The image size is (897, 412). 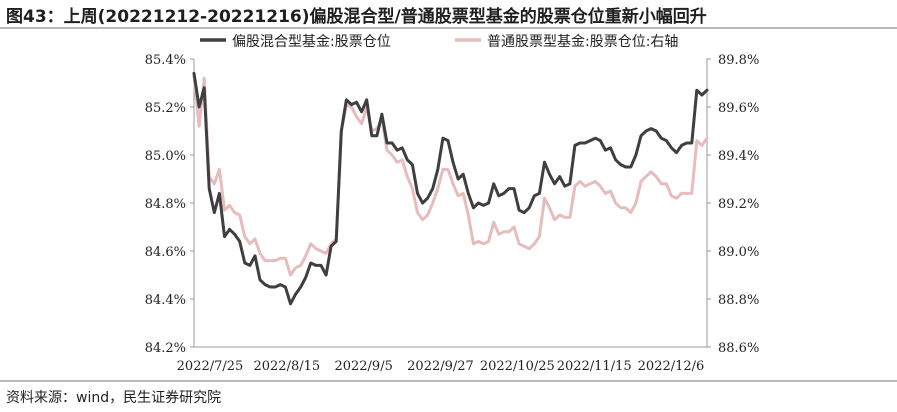 What do you see at coordinates (363, 366) in the screenshot?
I see `x-tick-label: 2022/9/5` at bounding box center [363, 366].